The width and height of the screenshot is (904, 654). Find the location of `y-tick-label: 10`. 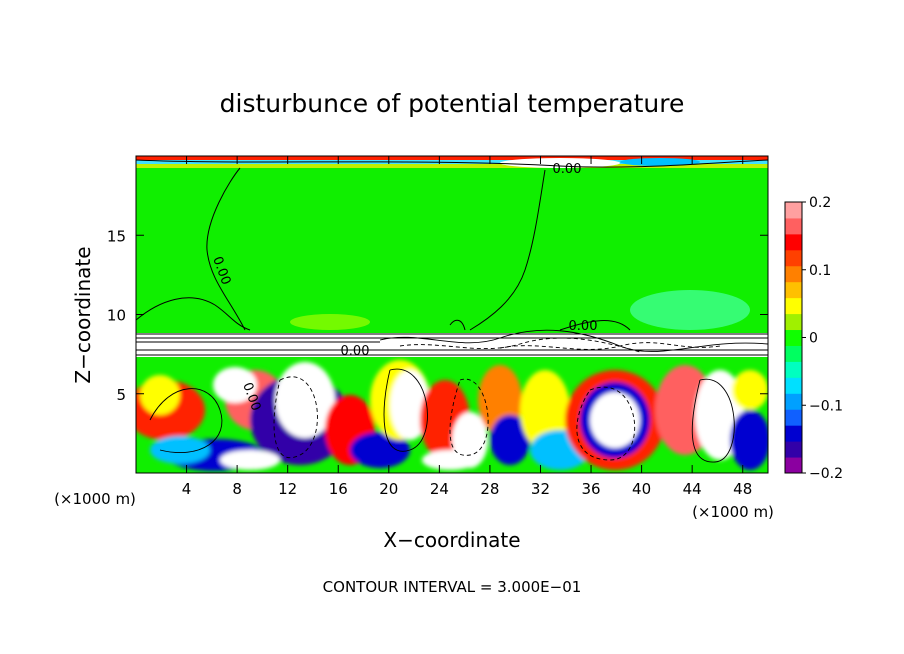

y-tick-label: 10 is located at coordinates (116, 316).